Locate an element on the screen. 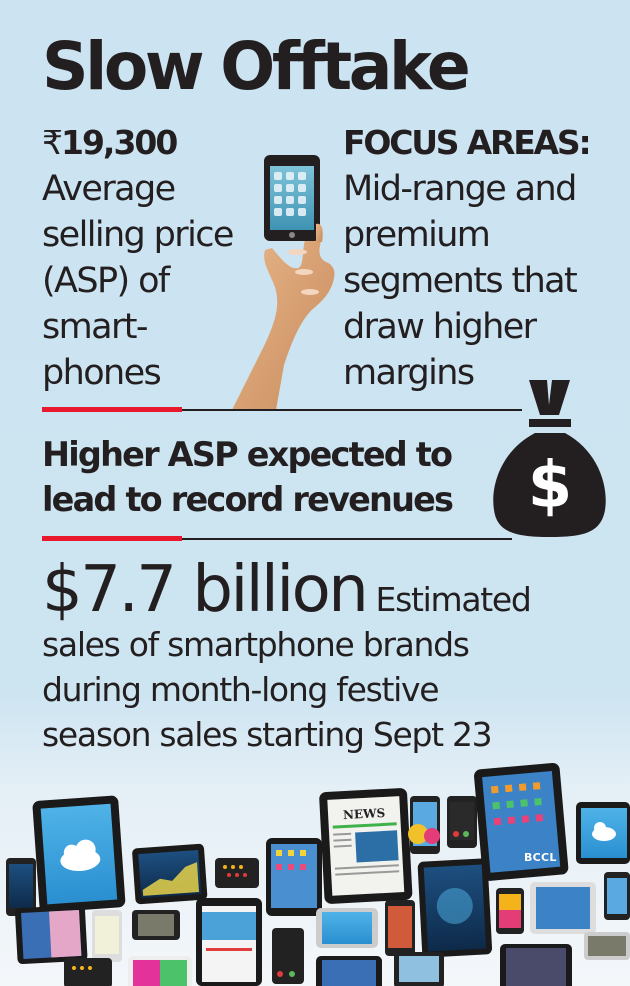  asp-line: selling price is located at coordinates (138, 235).